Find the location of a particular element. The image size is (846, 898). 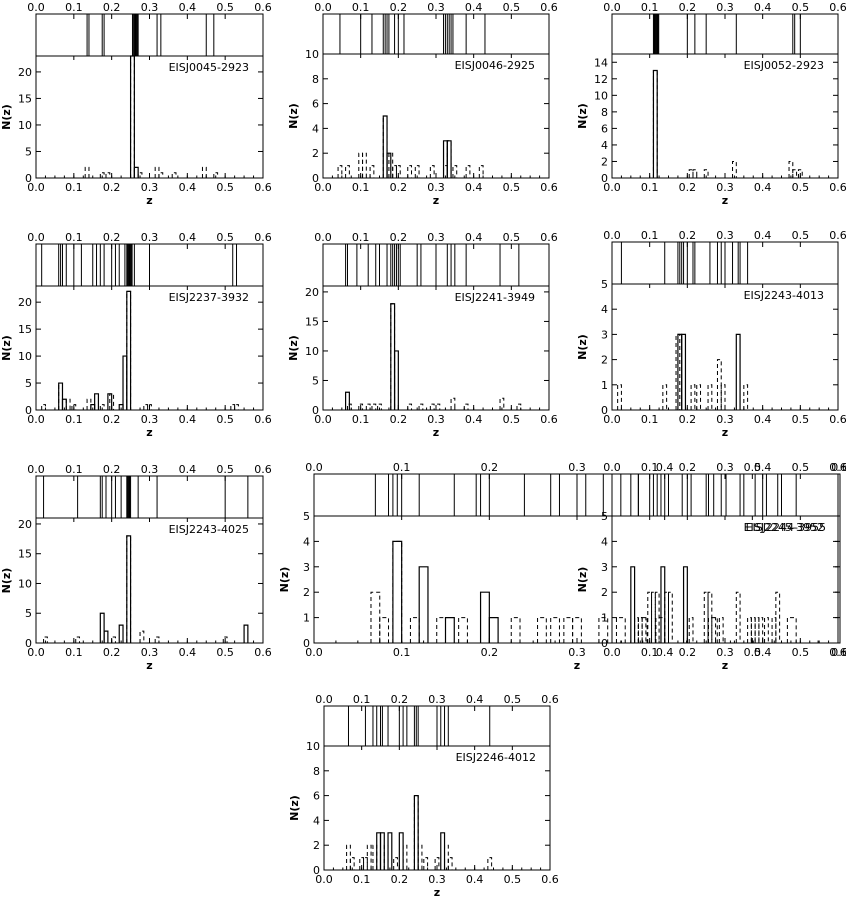

y-tick-label: 6 is located at coordinates (604, 128).